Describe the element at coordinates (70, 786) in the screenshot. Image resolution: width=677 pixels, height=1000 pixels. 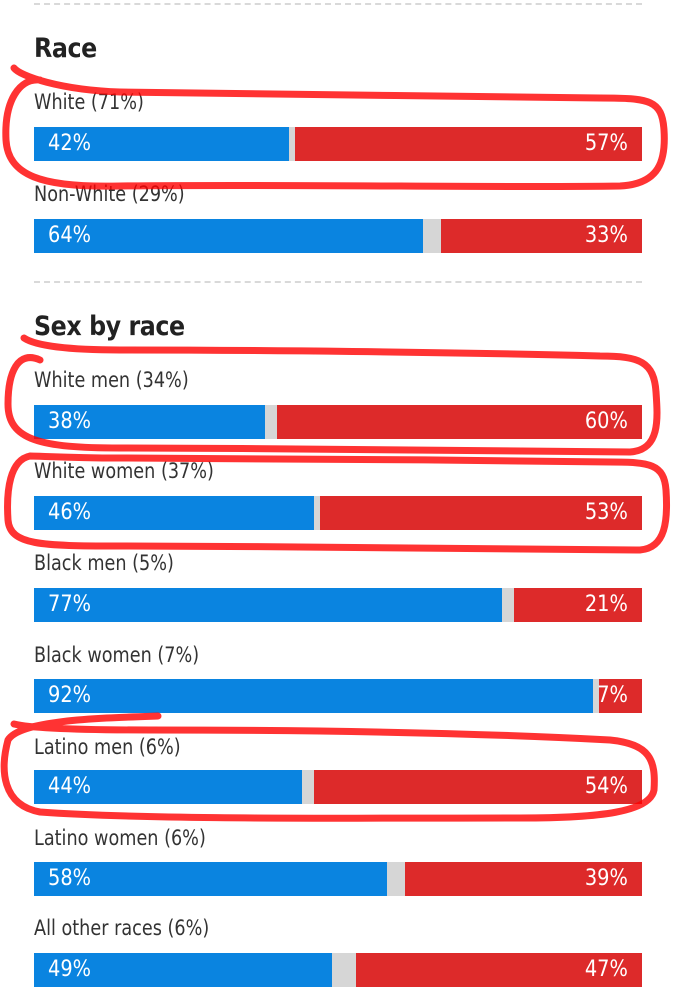
I see `democrat-percent-label: 44%` at that location.